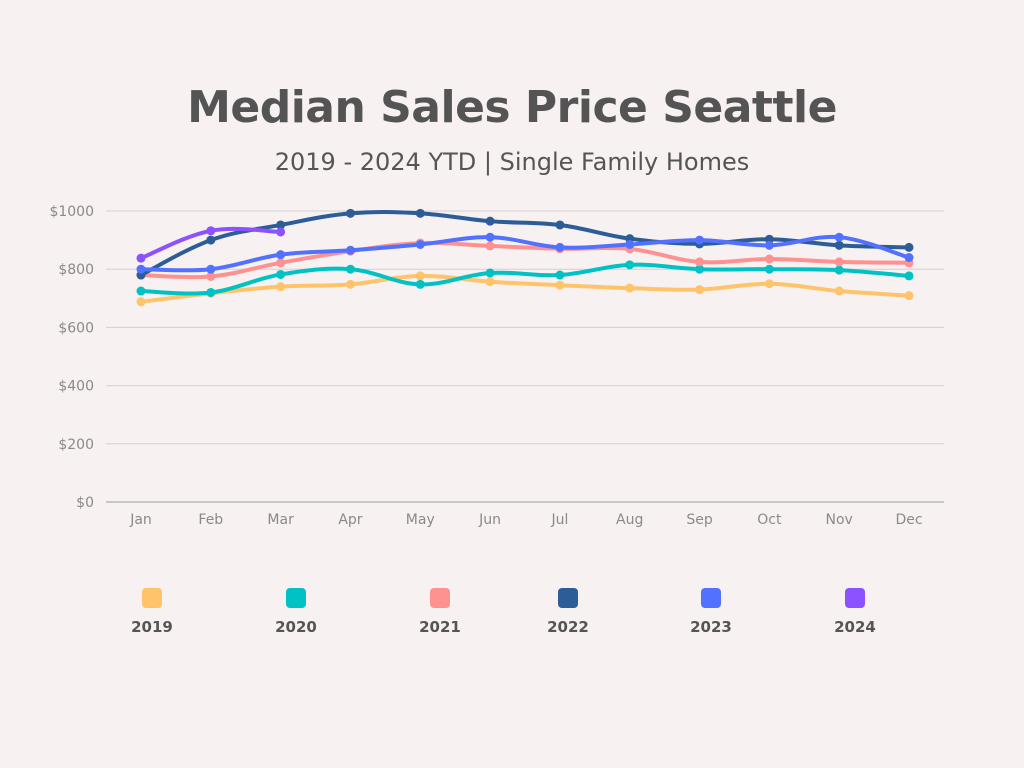 This screenshot has height=768, width=1024. What do you see at coordinates (280, 520) in the screenshot?
I see `x-tick-label: Mar` at bounding box center [280, 520].